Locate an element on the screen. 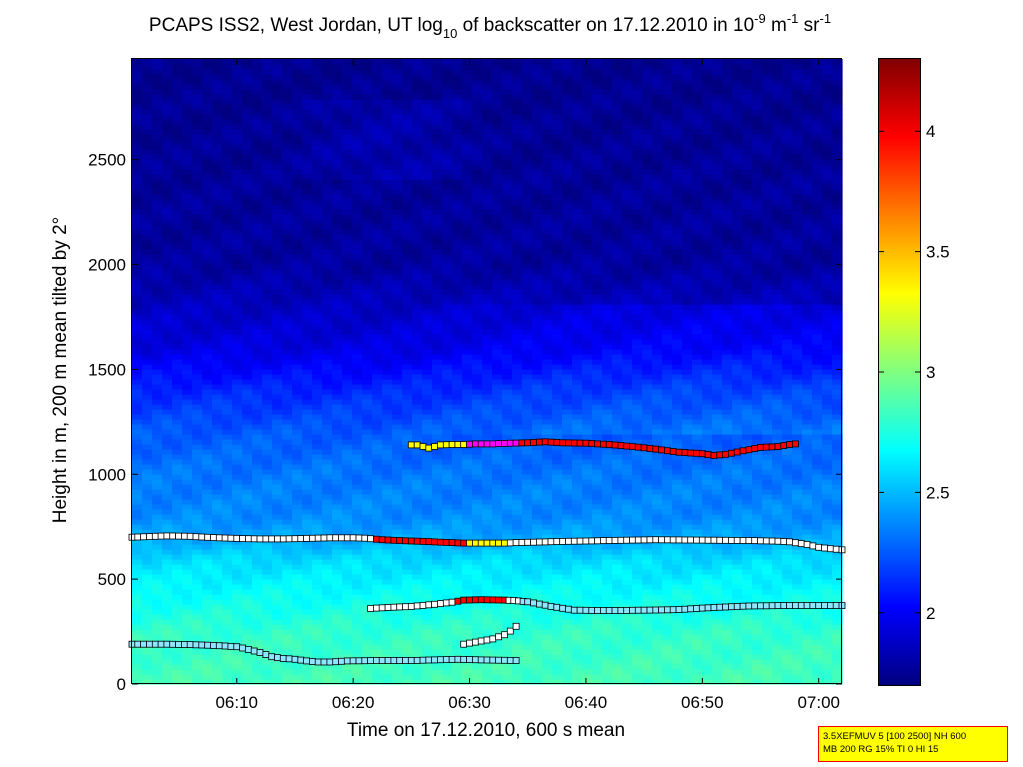  colorbar-tick-label: 4 is located at coordinates (930, 131).